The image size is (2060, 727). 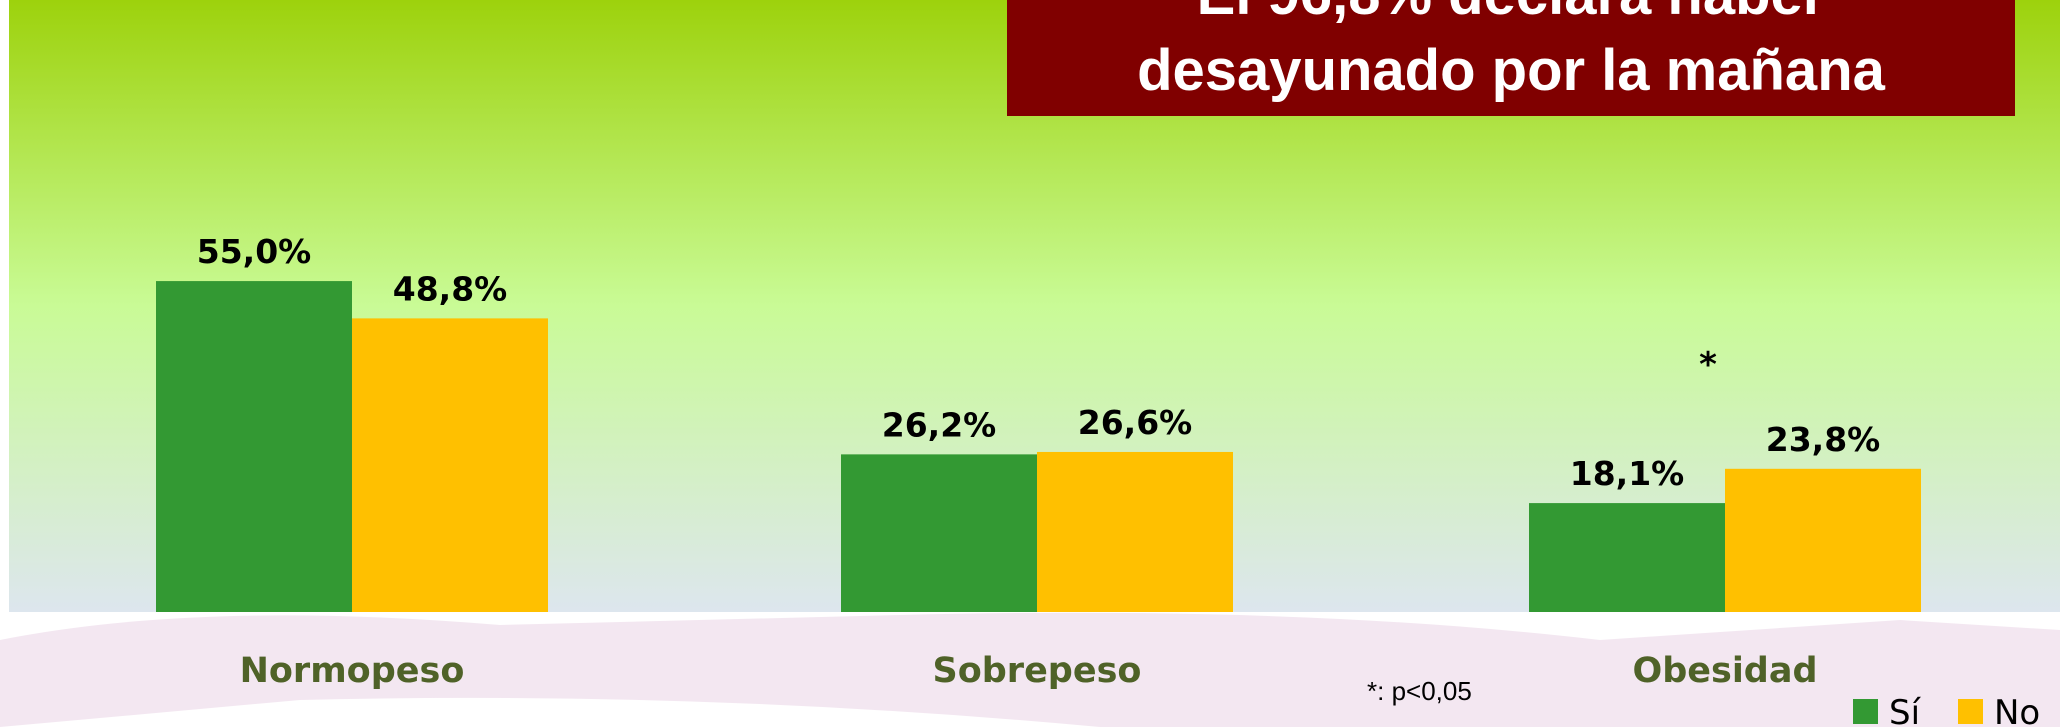 What do you see at coordinates (450, 288) in the screenshot?
I see `value-label: 48,8%` at bounding box center [450, 288].